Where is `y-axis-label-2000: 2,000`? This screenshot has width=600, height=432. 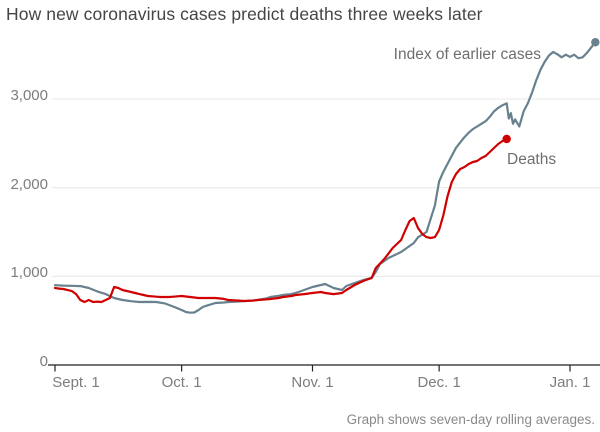 y-axis-label-2000: 2,000 is located at coordinates (29, 184).